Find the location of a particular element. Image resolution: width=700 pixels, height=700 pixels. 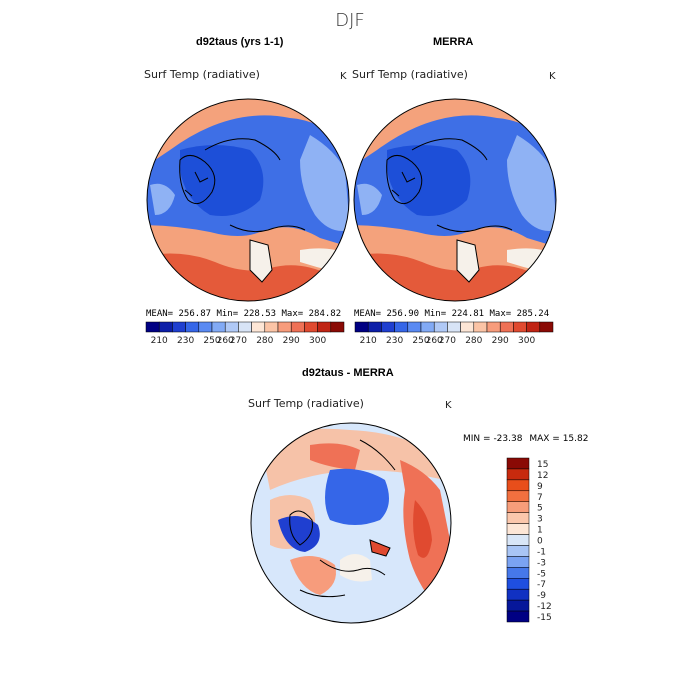

right-units-label: K is located at coordinates (552, 76).